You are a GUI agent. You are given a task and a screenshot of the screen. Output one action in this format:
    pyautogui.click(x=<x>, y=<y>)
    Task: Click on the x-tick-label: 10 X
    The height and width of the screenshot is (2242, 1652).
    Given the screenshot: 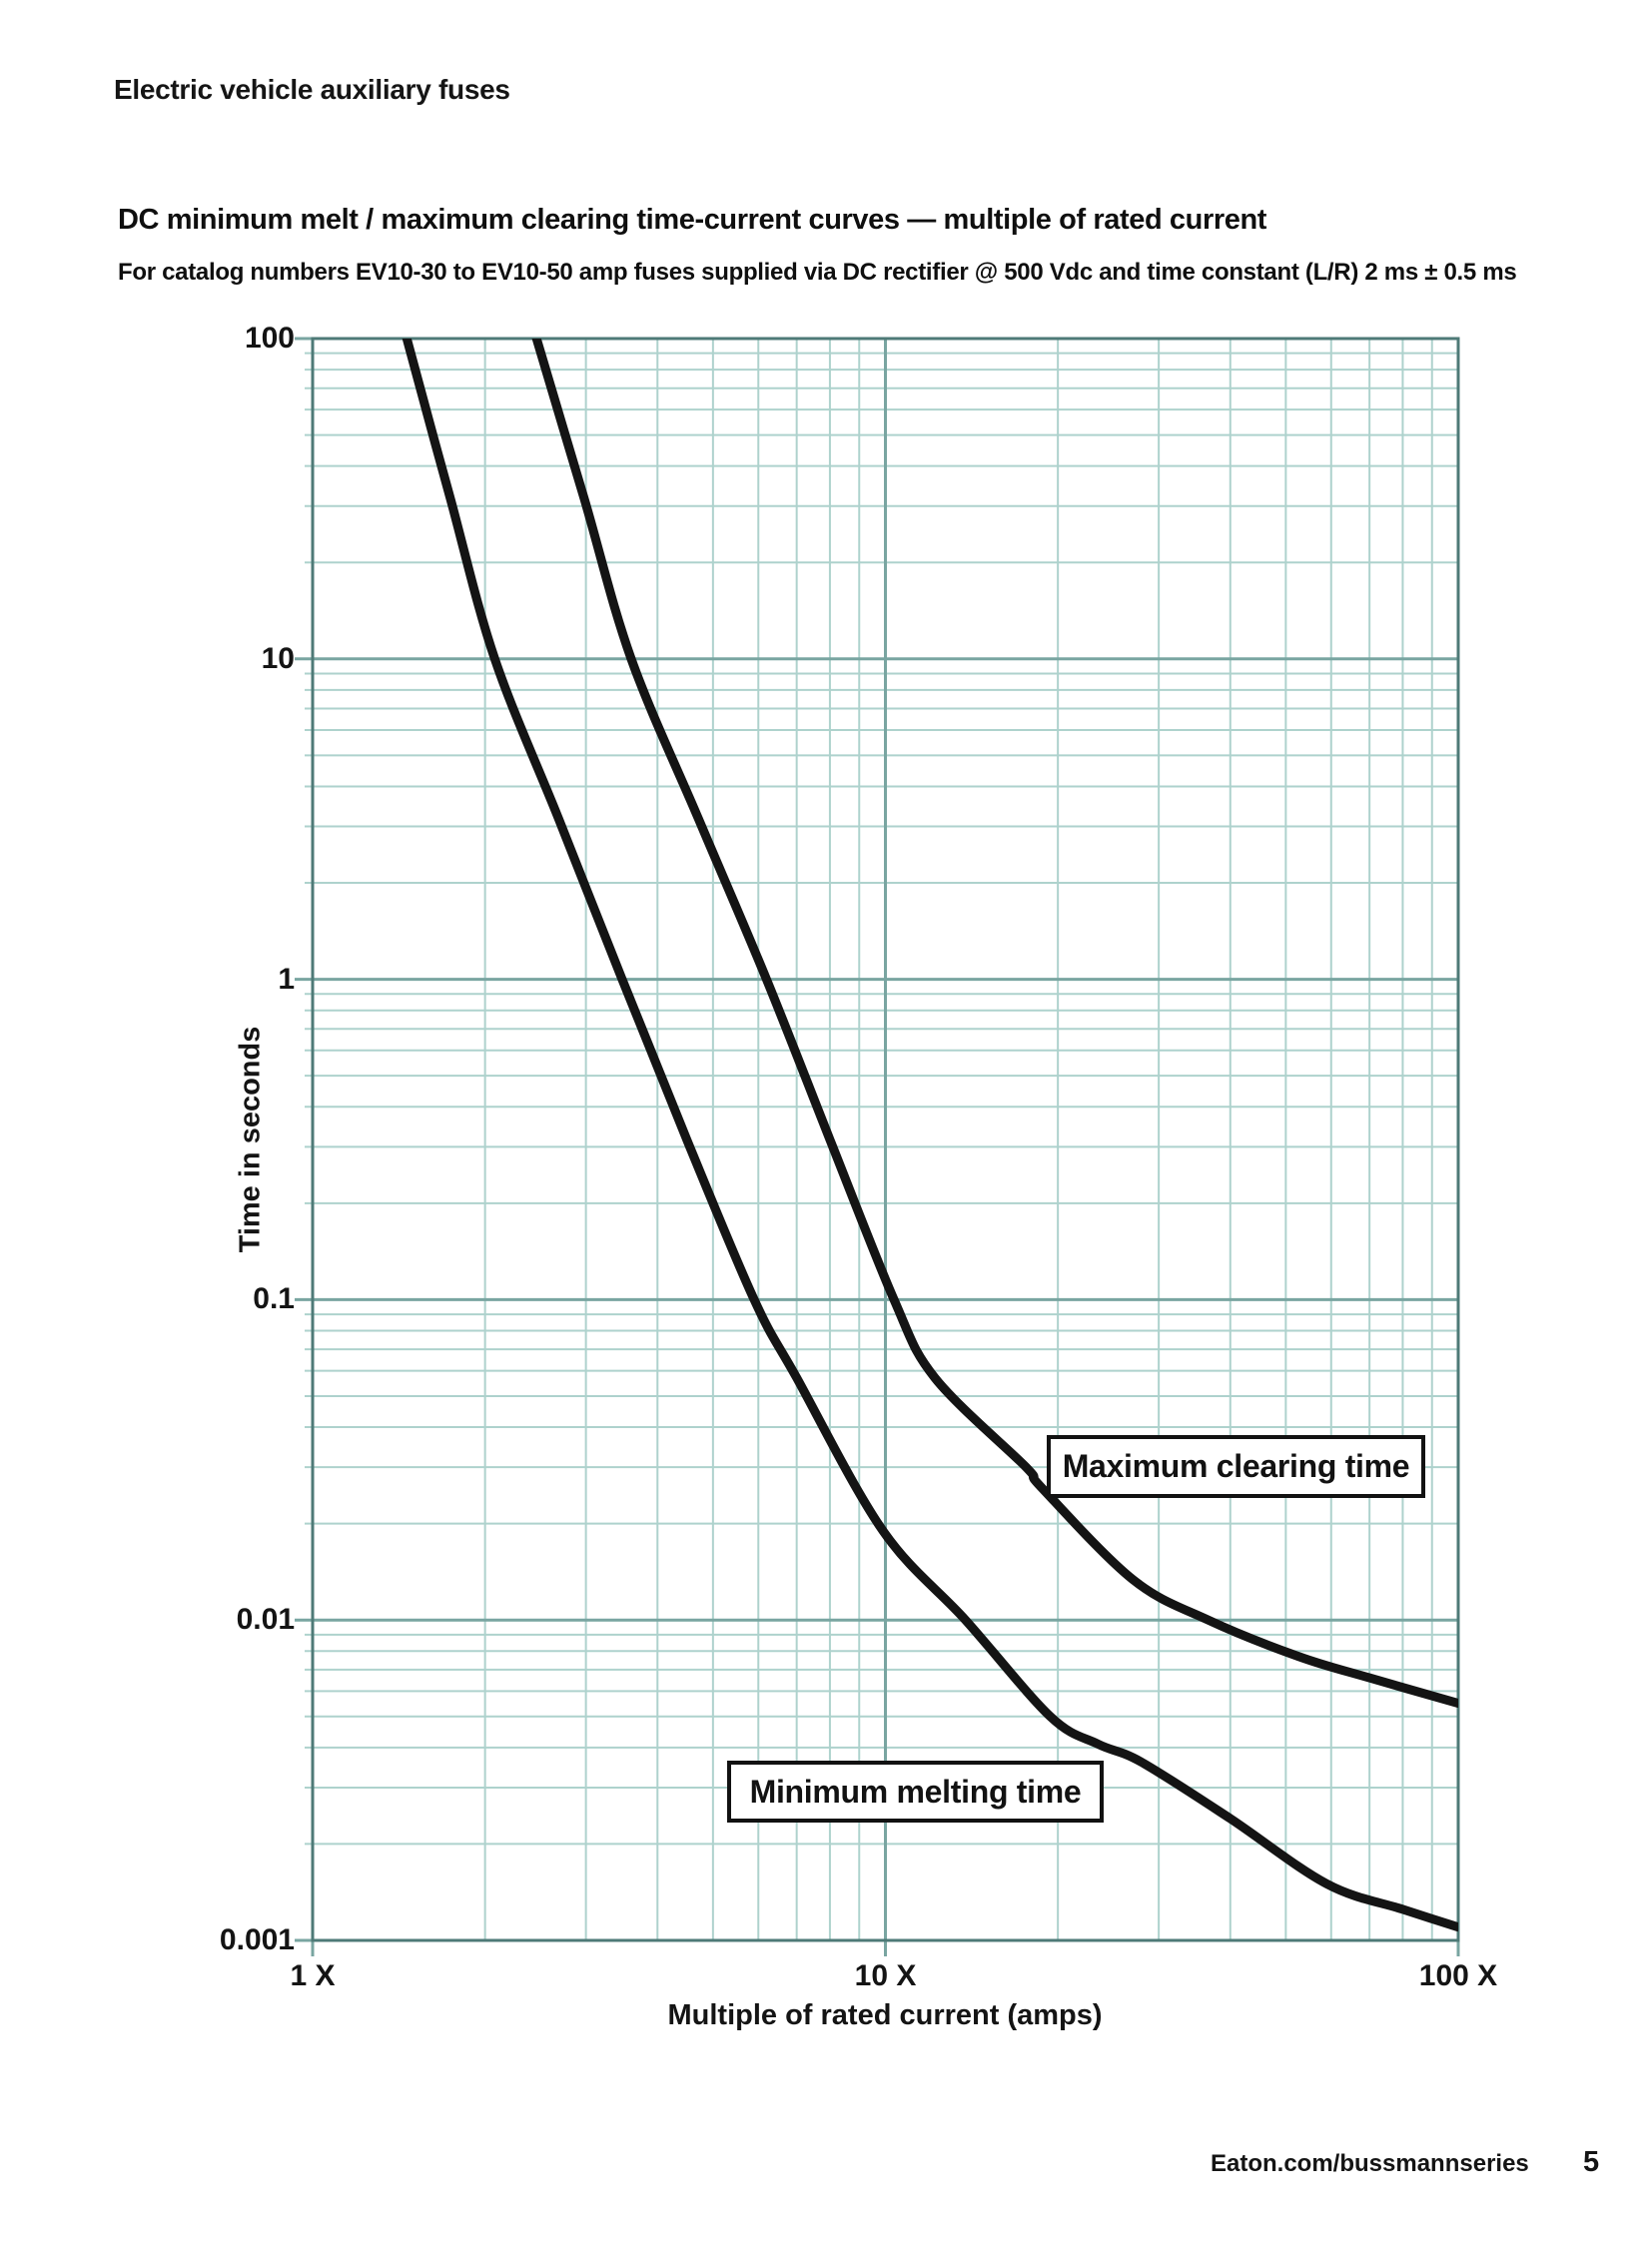 What is the action you would take?
    pyautogui.click(x=885, y=1975)
    